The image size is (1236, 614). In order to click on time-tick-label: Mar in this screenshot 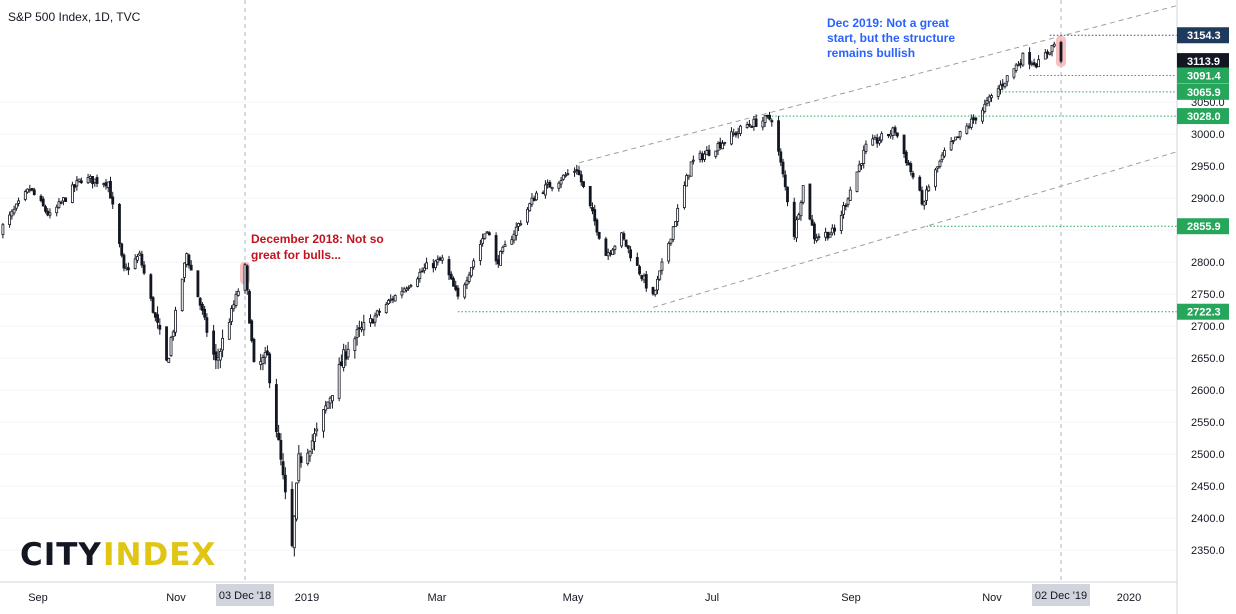, I will do `click(437, 598)`.